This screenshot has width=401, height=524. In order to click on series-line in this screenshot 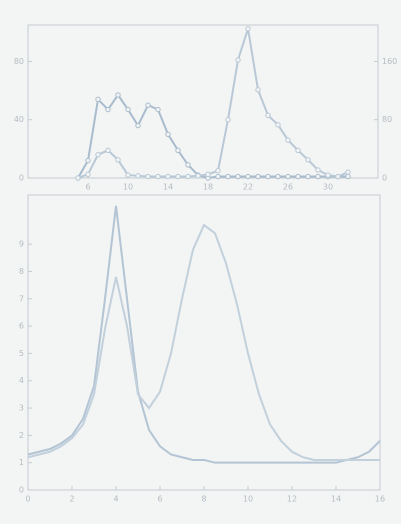, I will do `click(212, 136)`.